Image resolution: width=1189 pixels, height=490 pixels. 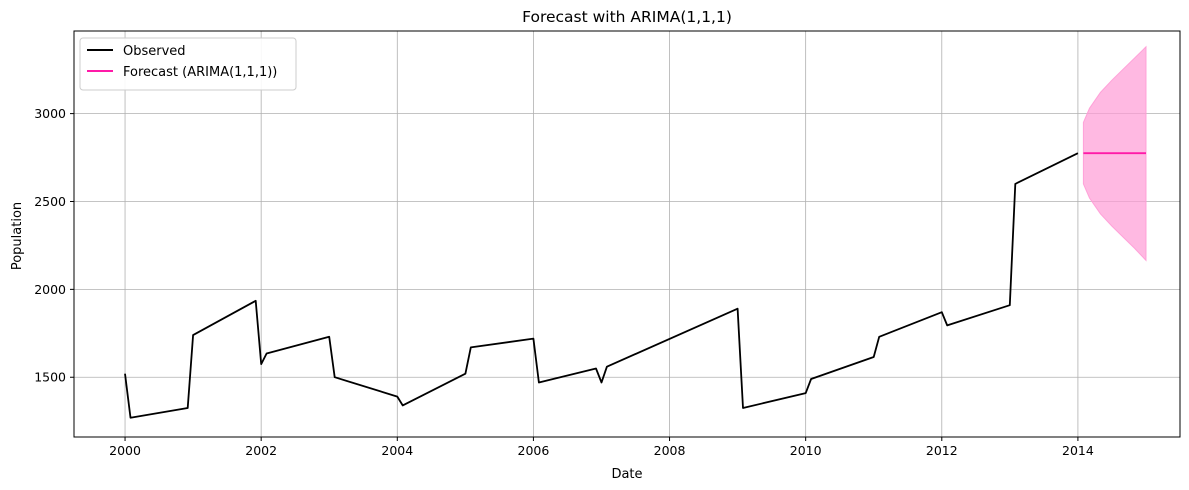 What do you see at coordinates (50, 289) in the screenshot?
I see `y-tick-label: 2000` at bounding box center [50, 289].